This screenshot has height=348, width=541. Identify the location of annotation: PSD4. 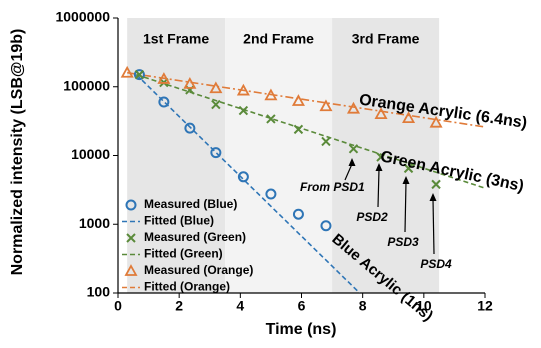
(436, 264).